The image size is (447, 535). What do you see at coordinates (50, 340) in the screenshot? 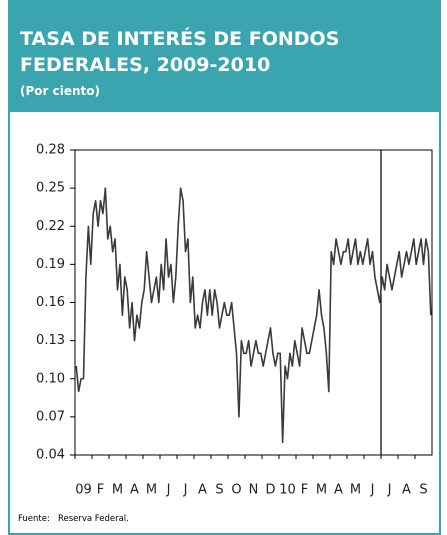
I see `y-tick-label: 0.13` at bounding box center [50, 340].